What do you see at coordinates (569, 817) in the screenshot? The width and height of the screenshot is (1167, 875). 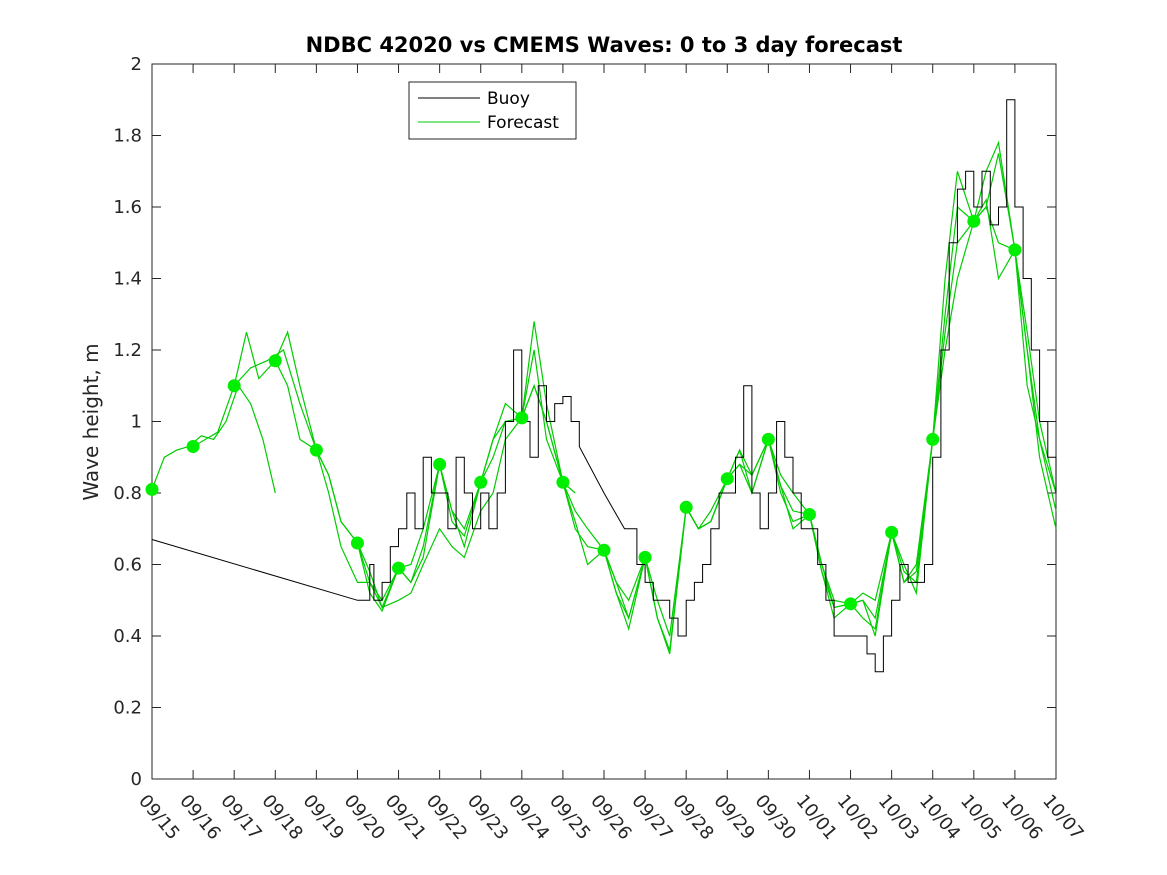 I see `x-tick-label: 09/25` at bounding box center [569, 817].